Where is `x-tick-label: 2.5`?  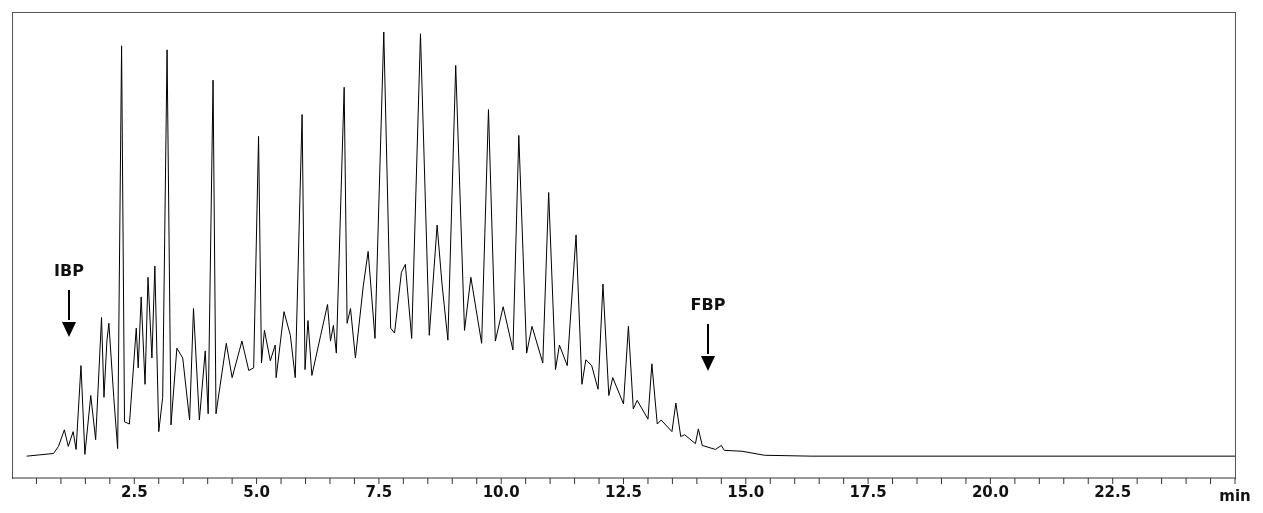
x-tick-label: 2.5 is located at coordinates (134, 491).